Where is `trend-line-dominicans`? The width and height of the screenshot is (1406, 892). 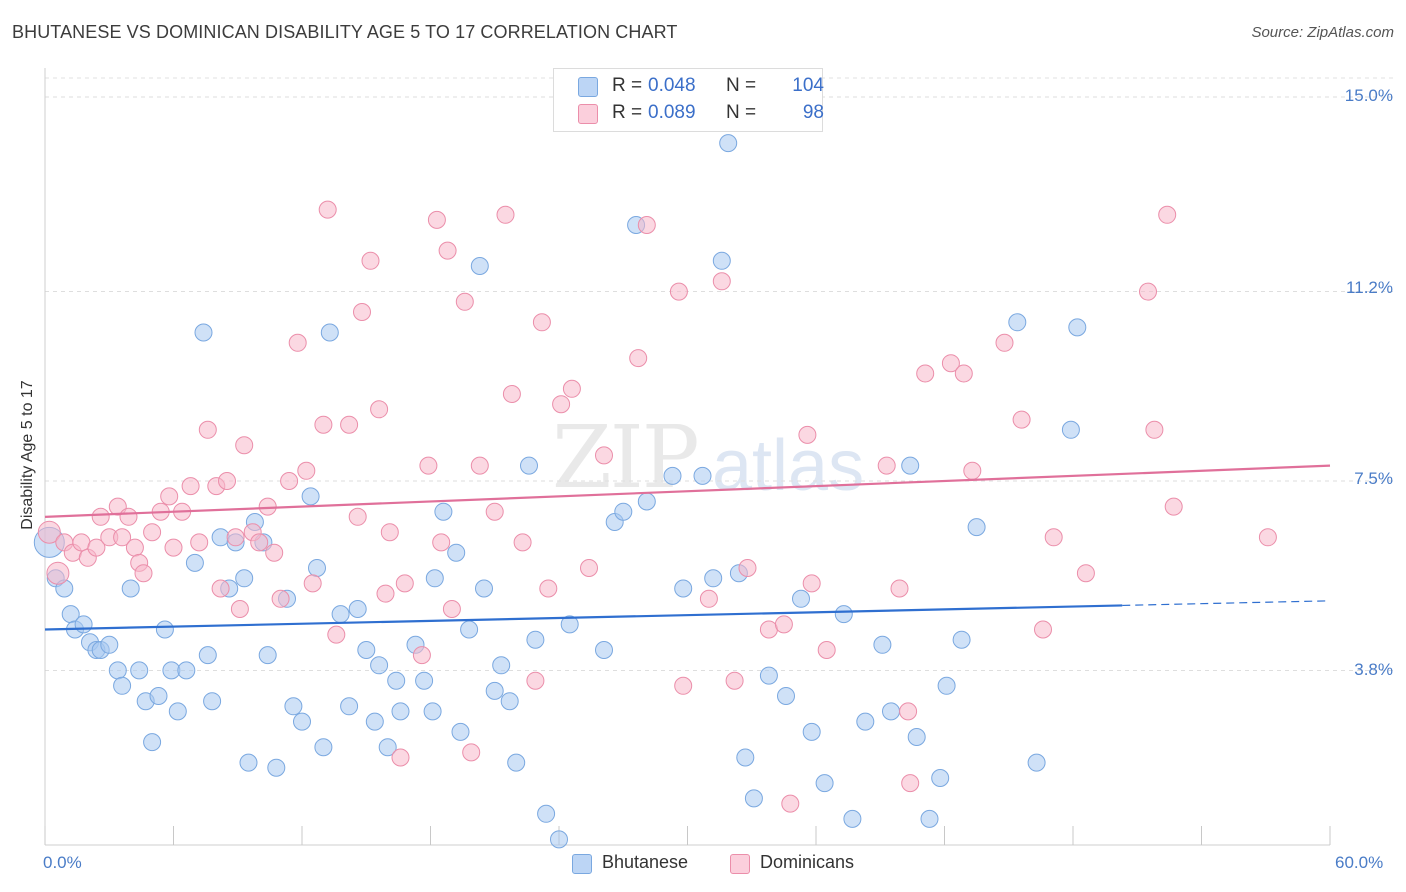 trend-line-dominicans is located at coordinates (687, 491).